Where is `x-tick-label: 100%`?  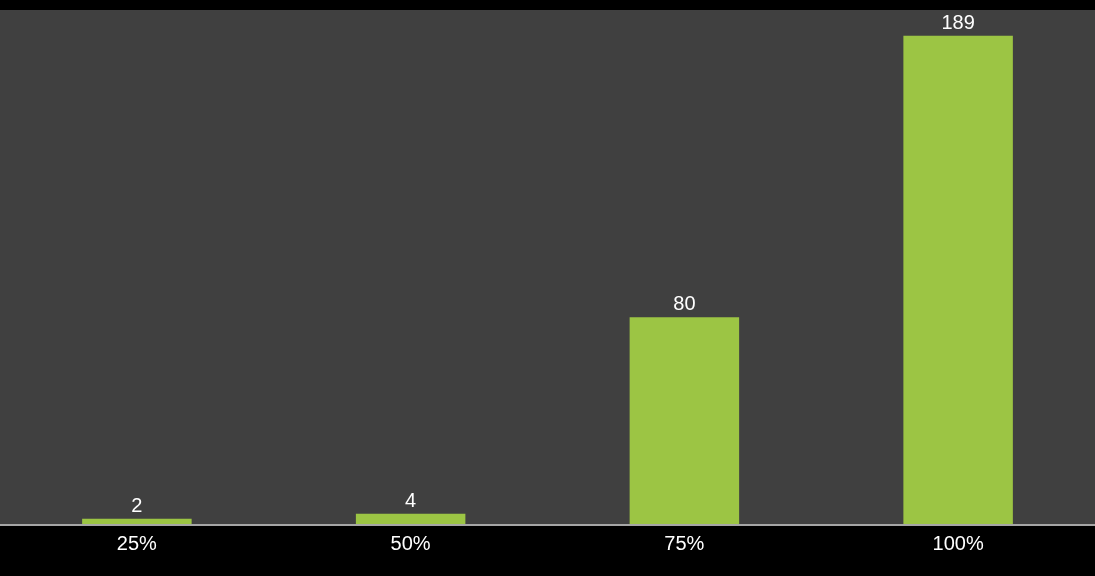
x-tick-label: 100% is located at coordinates (958, 543).